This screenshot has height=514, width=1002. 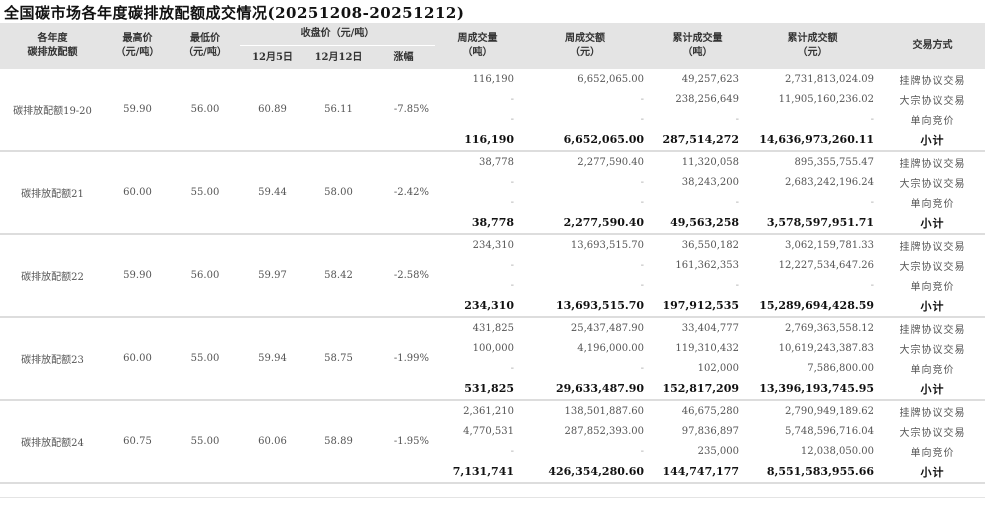 What do you see at coordinates (710, 182) in the screenshot?
I see `cum-vol: 38,243,200` at bounding box center [710, 182].